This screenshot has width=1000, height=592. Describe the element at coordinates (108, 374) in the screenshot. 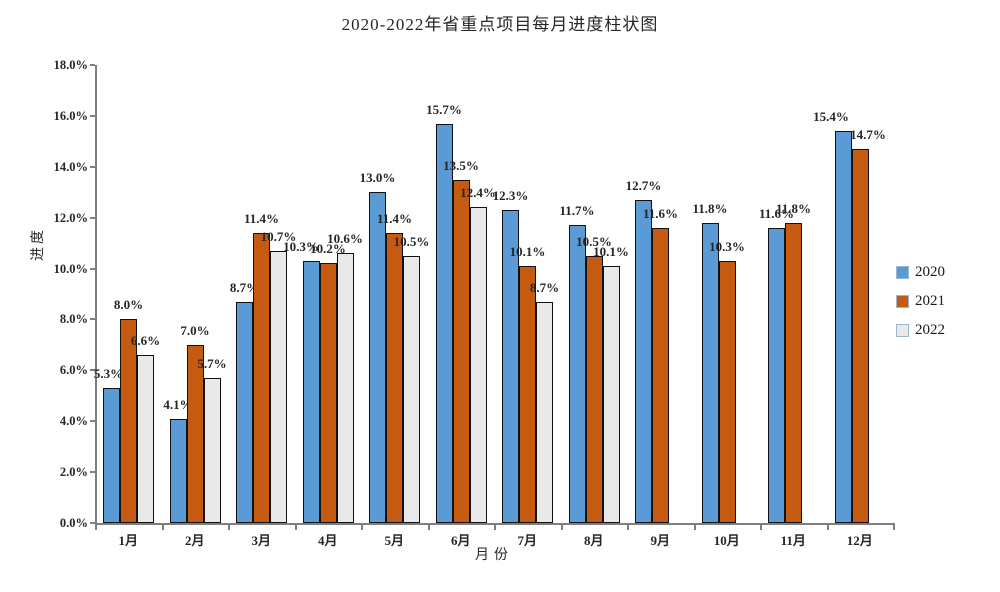

I see `bar-label-2020-1月: 5.3%` at that location.